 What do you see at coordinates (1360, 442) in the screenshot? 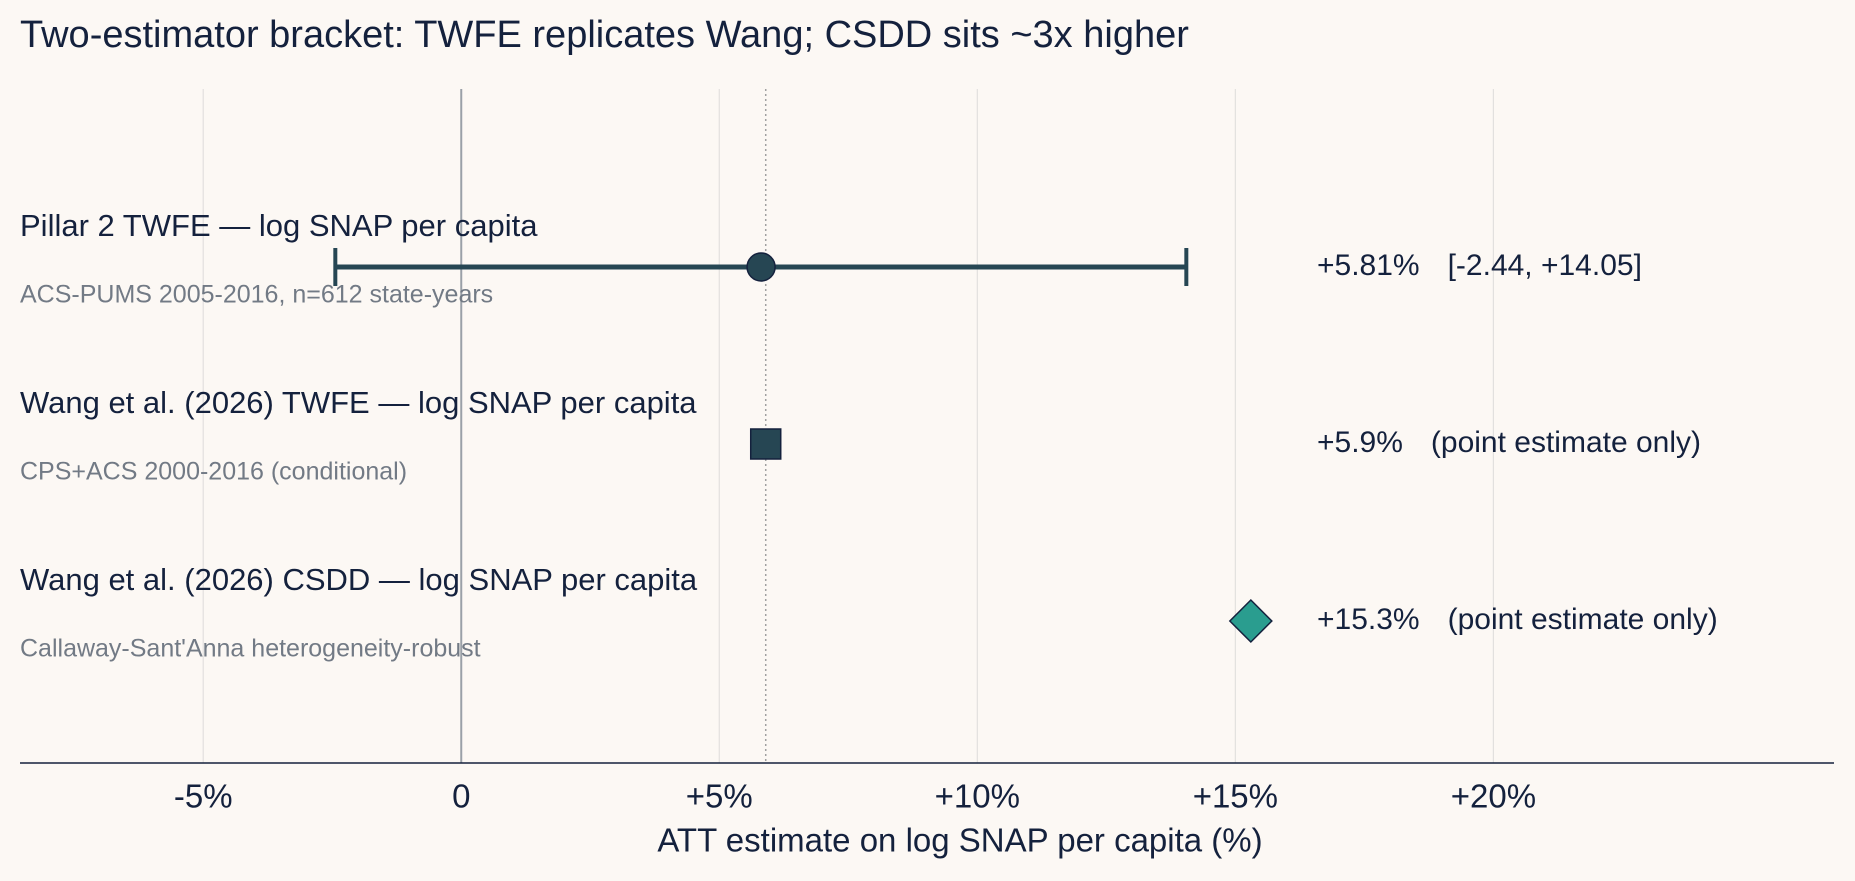
I see `value-label: +5.9%` at bounding box center [1360, 442].